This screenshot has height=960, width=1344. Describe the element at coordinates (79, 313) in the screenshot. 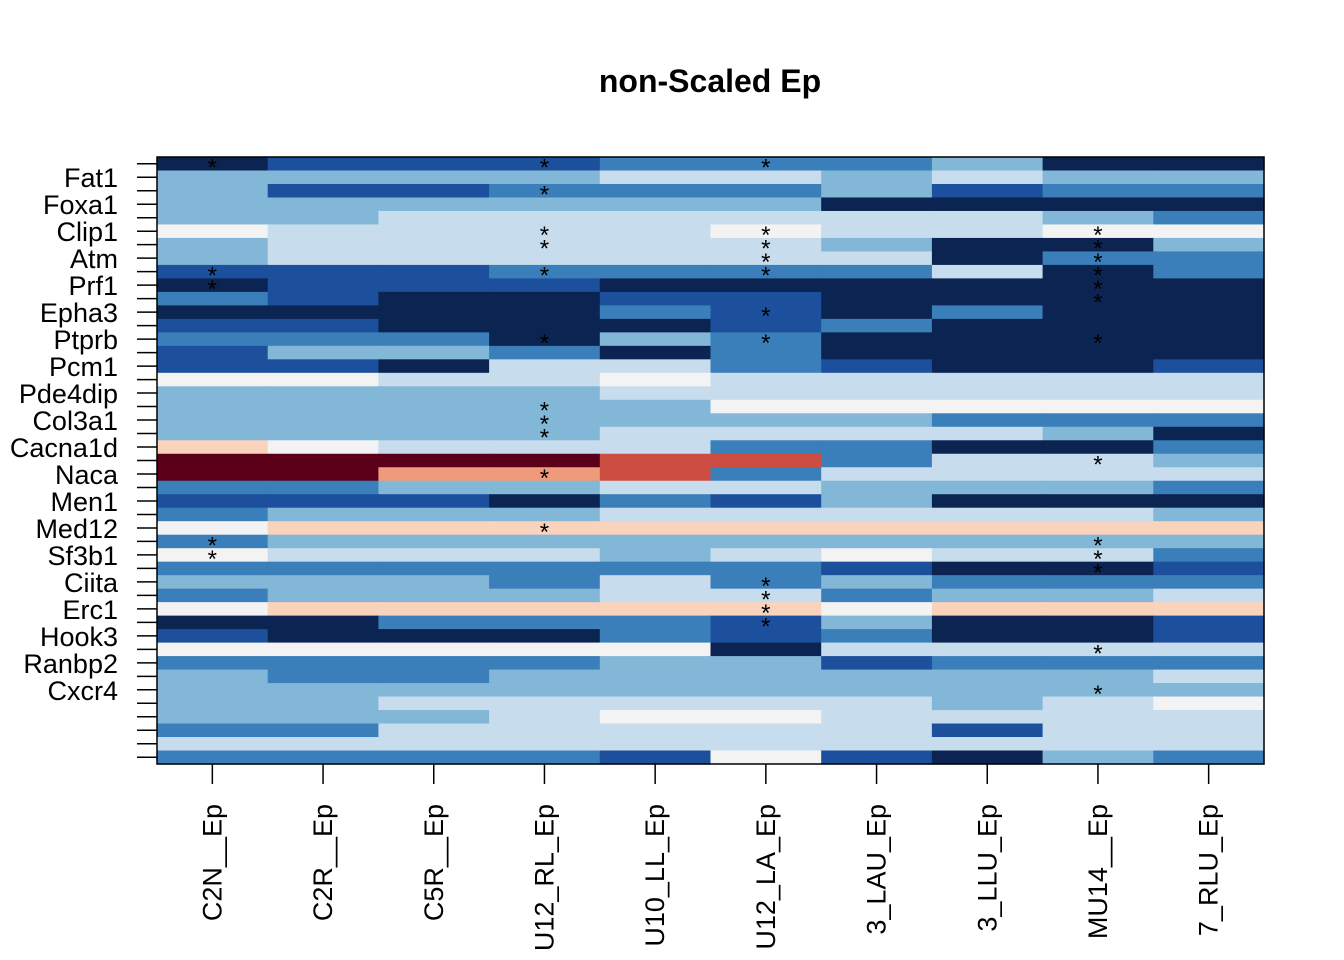

I see `y-tick-label: Epha3` at that location.